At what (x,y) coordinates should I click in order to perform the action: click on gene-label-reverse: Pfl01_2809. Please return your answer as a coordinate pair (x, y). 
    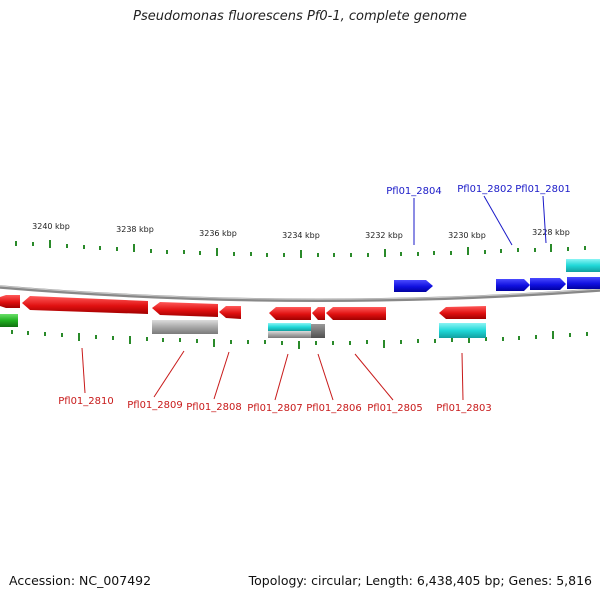
    Looking at the image, I should click on (155, 405).